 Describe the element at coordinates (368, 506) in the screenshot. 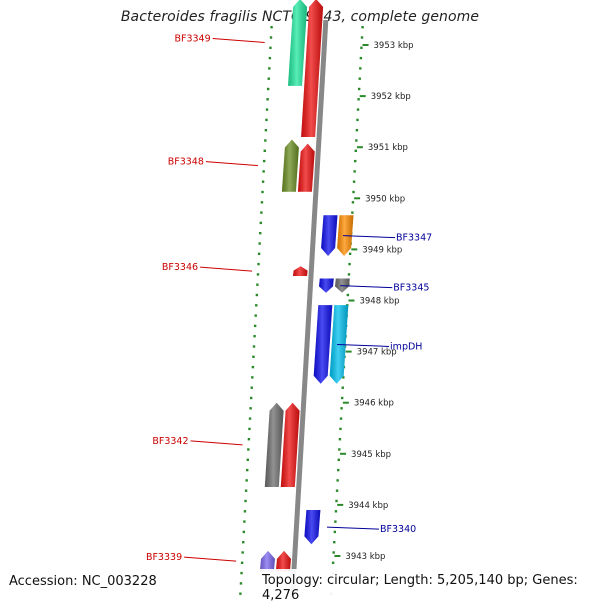

I see `scale-tick-label: 3944 kbp` at that location.